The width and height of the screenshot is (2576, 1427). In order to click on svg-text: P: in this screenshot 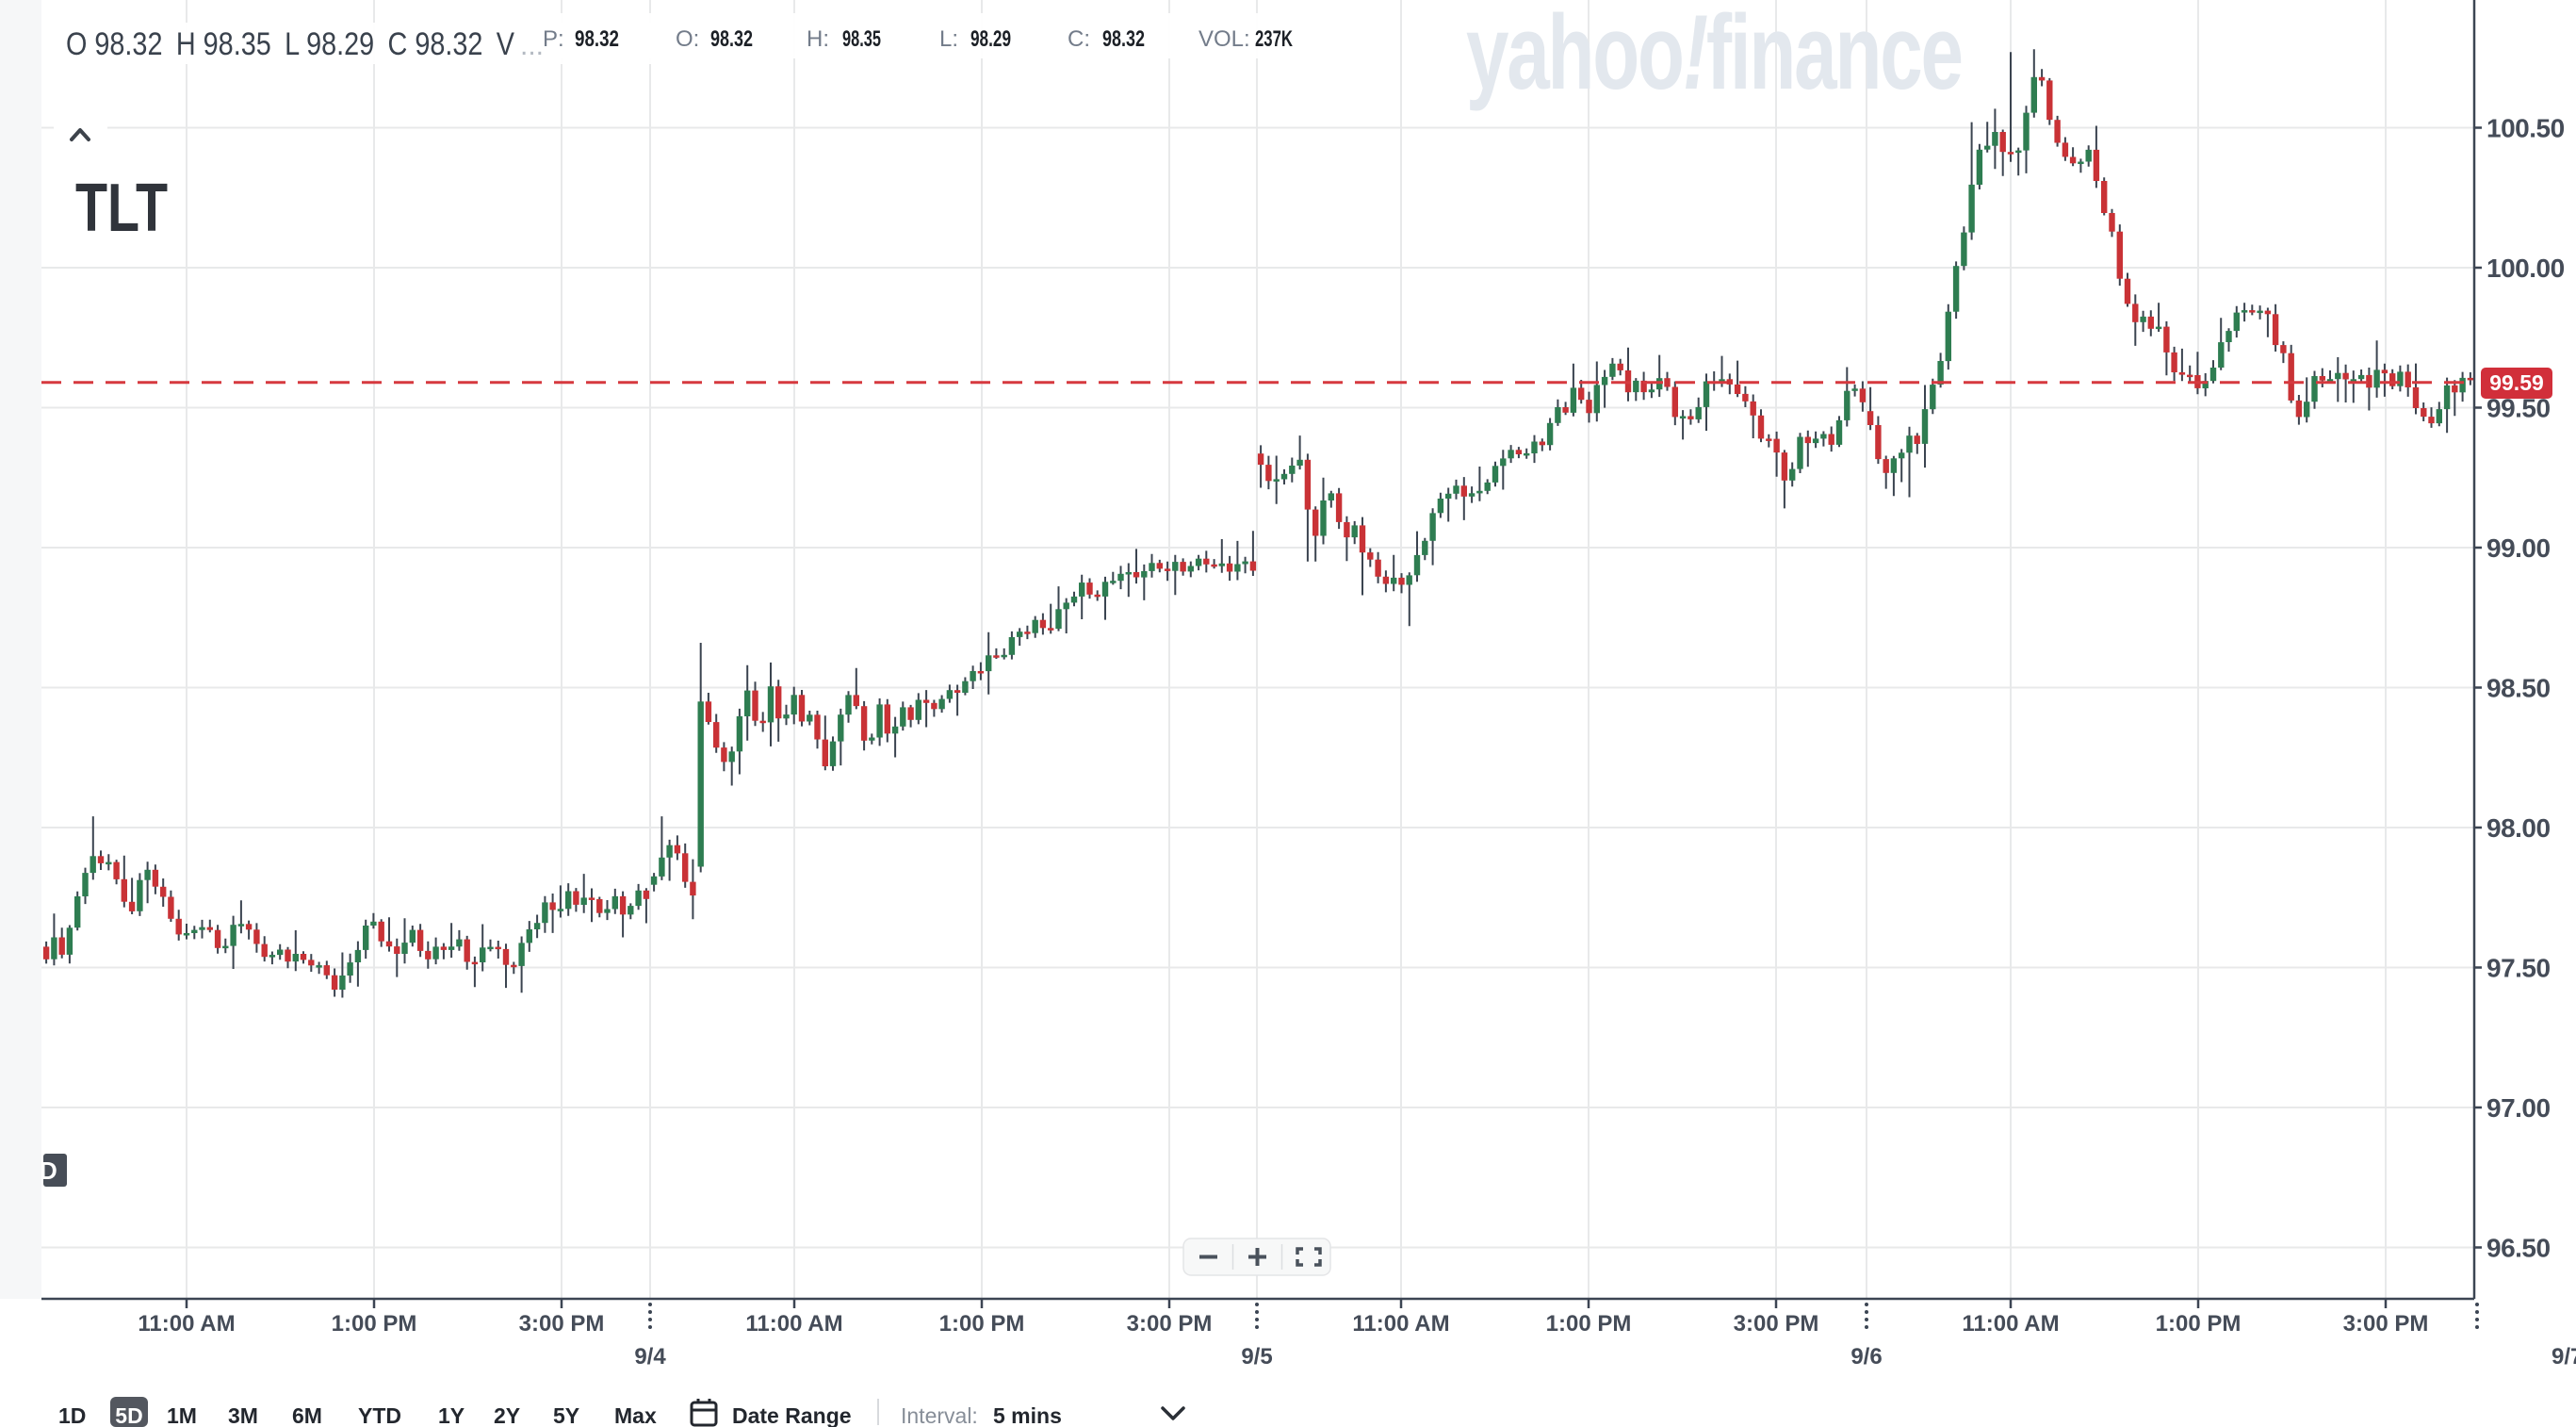, I will do `click(553, 39)`.